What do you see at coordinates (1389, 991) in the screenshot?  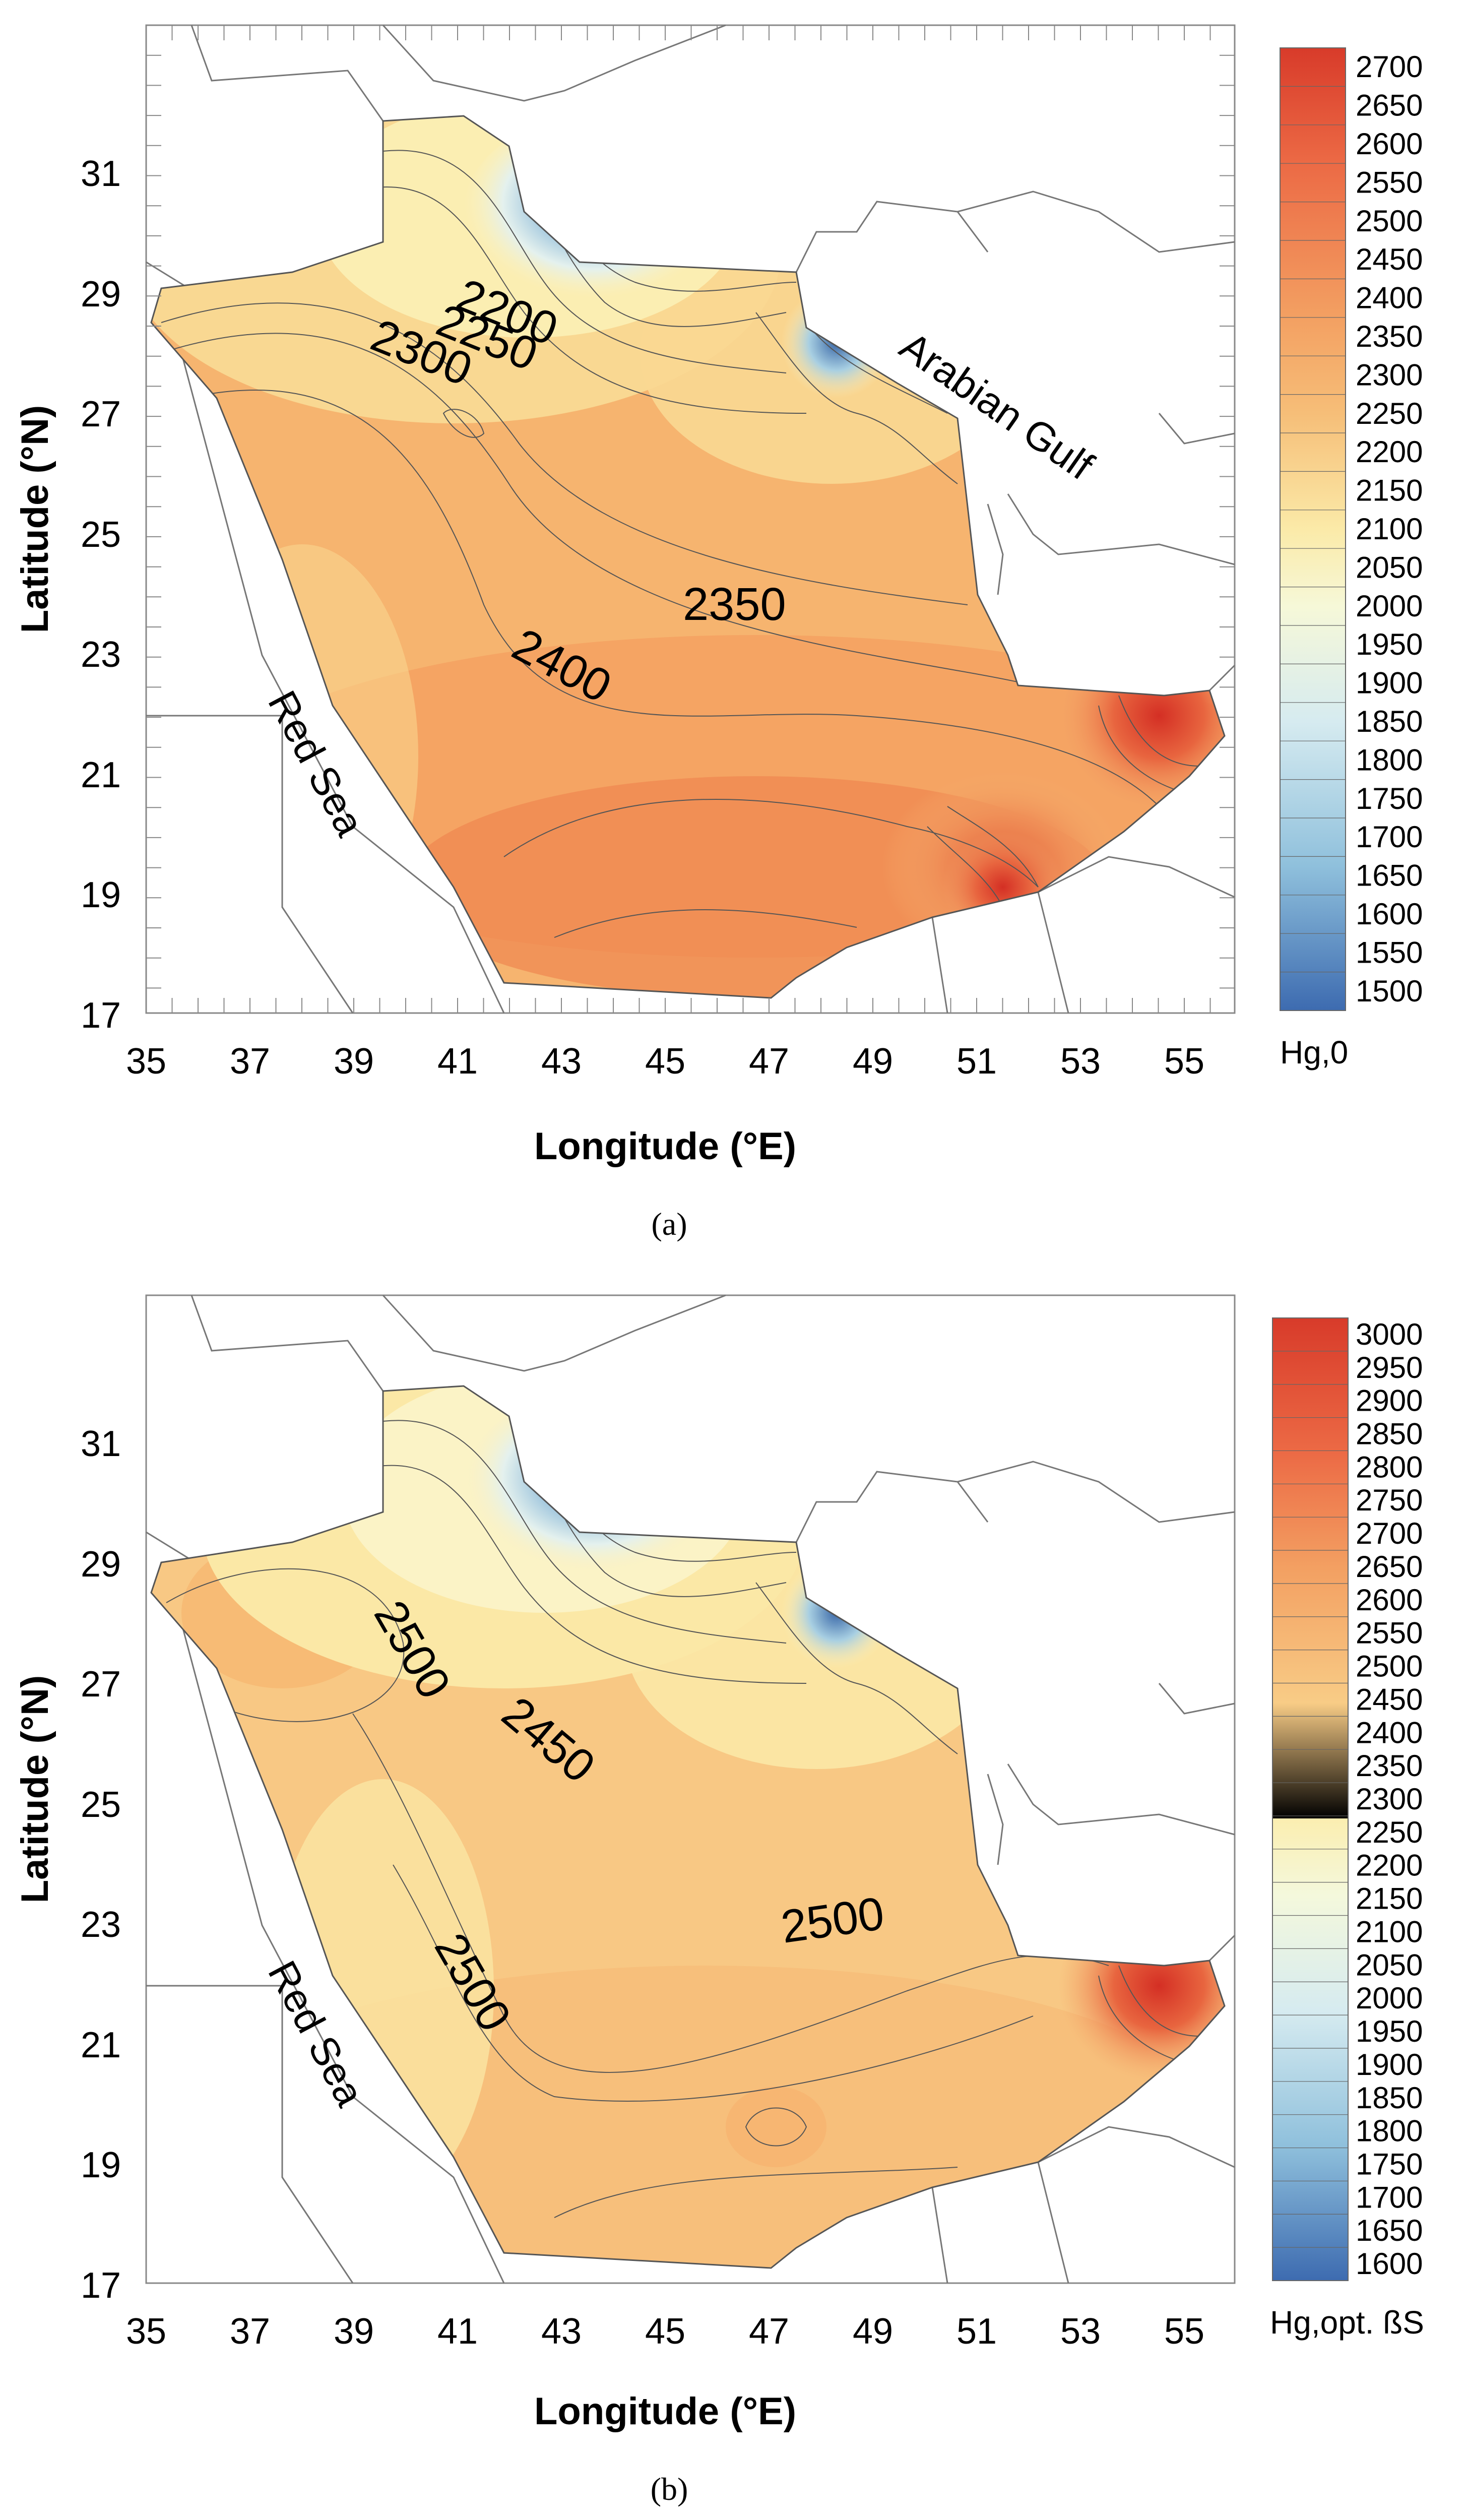 I see `colorbar-tick-label: 1500` at bounding box center [1389, 991].